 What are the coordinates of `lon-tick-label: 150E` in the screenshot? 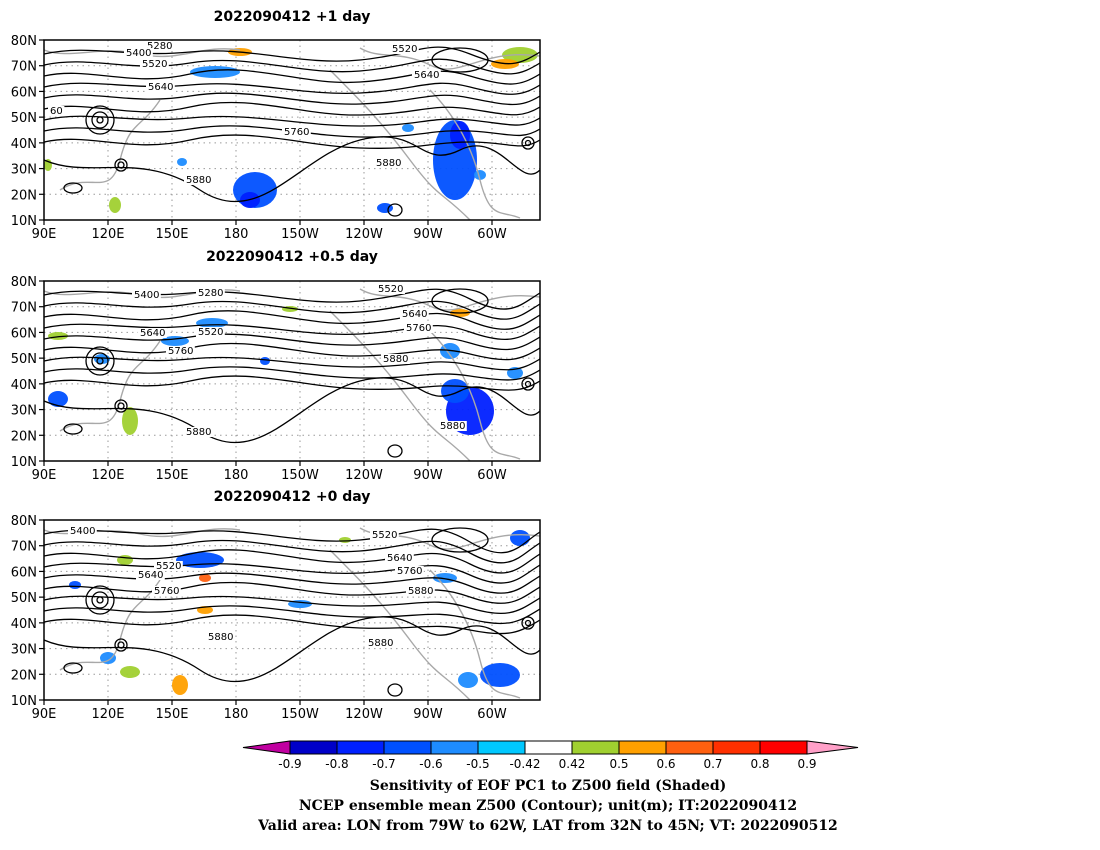 It's located at (171, 714).